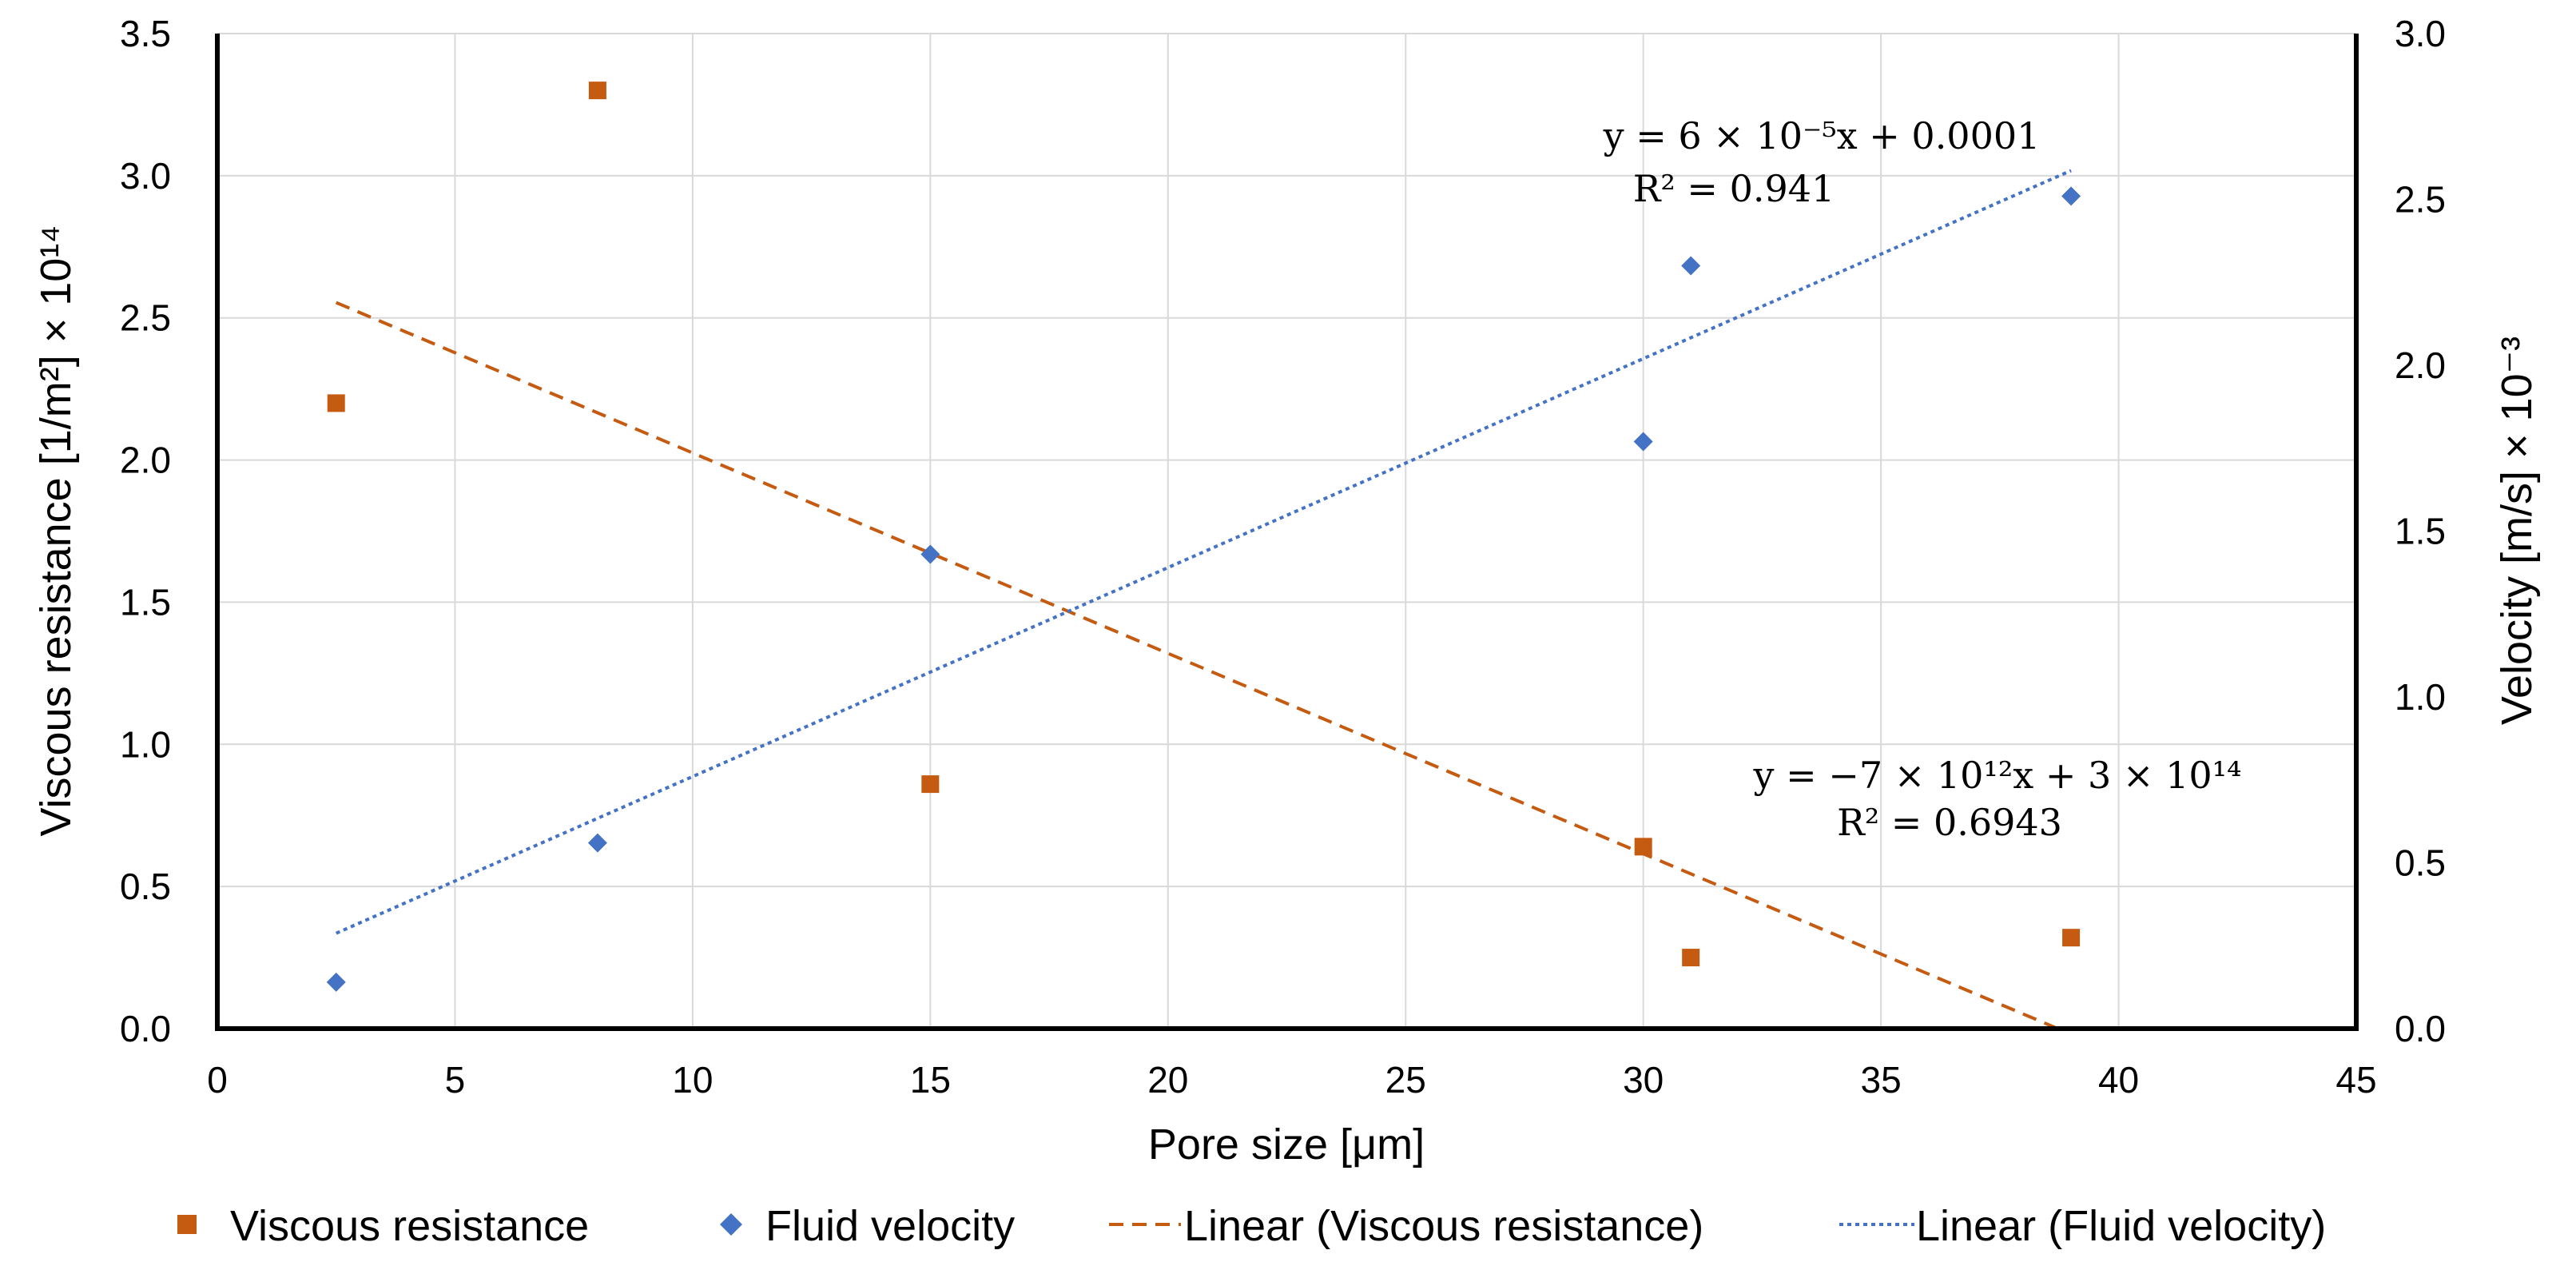 The width and height of the screenshot is (2576, 1266). I want to click on x-tick-label: 35, so click(1881, 1080).